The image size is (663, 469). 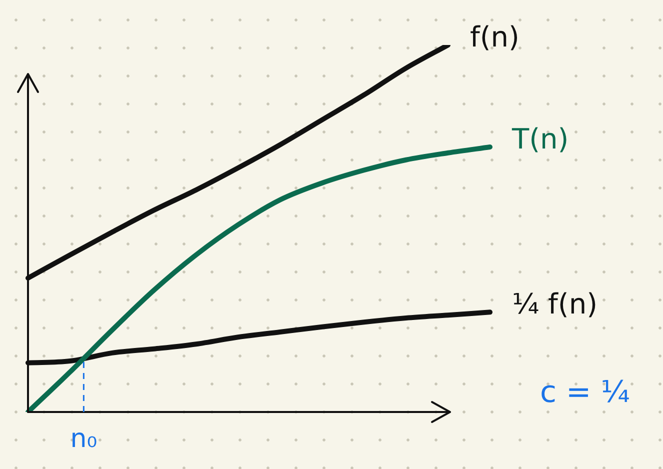 What do you see at coordinates (555, 303) in the screenshot?
I see `series-label: ¼ f(n)` at bounding box center [555, 303].